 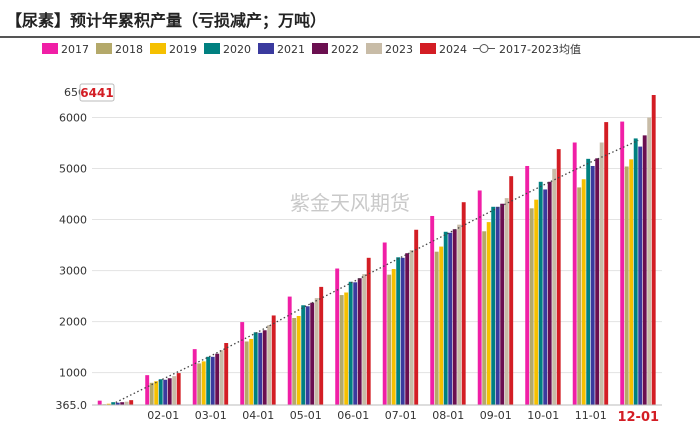 I want to click on legend-label-2017: 2017, so click(x=75, y=49).